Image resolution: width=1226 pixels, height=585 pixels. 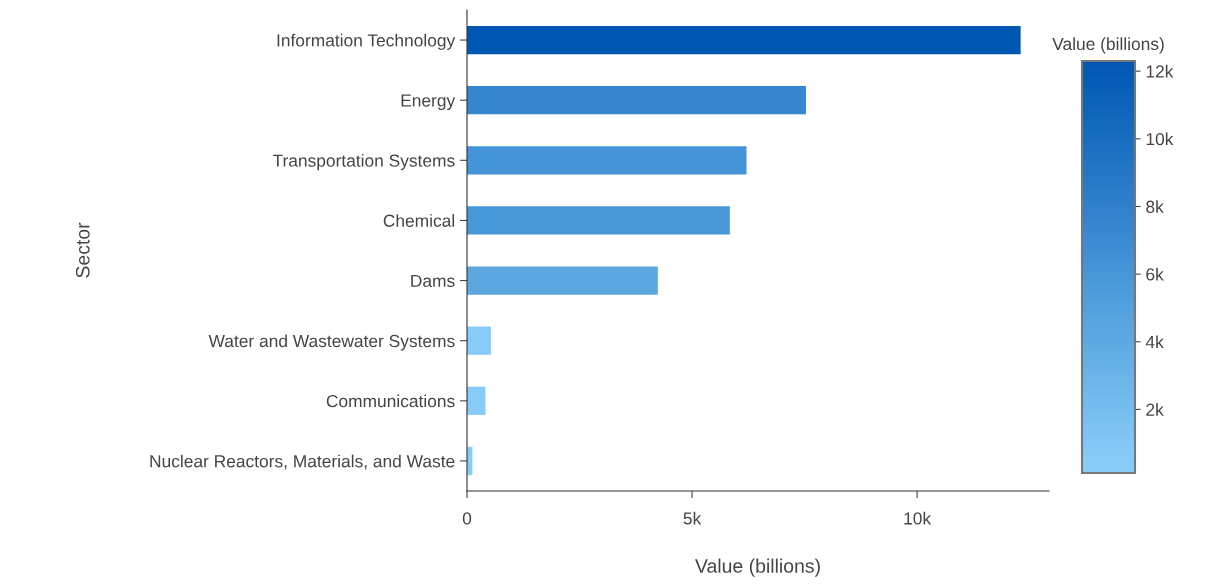 I want to click on color-bar-label: 4k, so click(x=1154, y=342).